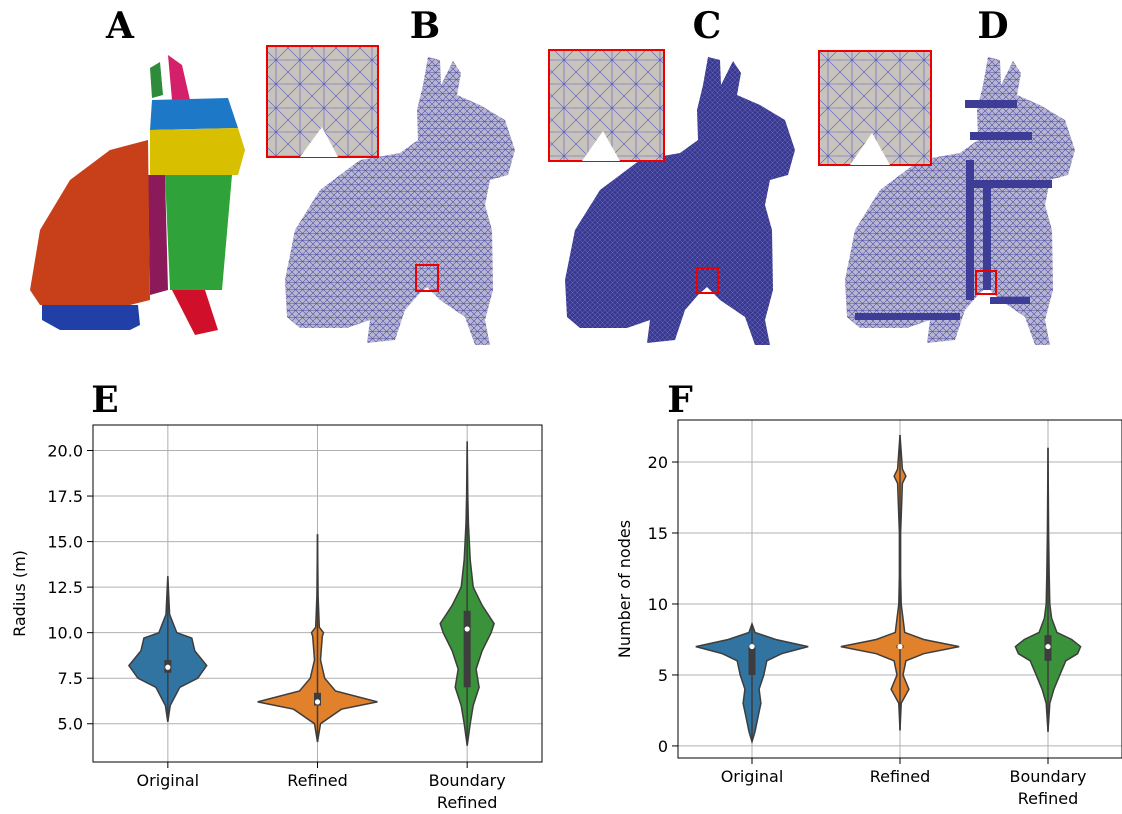  I want to click on panel-label: C, so click(707, 26).